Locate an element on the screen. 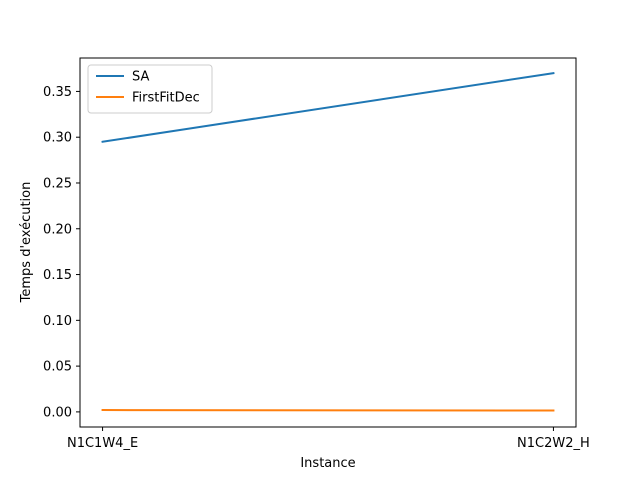 The image size is (640, 480). legend-label-sa: SA is located at coordinates (140, 77).